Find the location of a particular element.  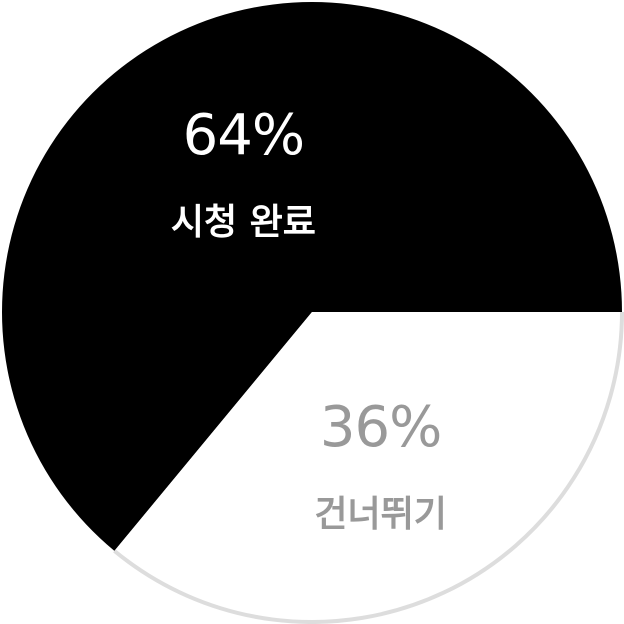

slice-2-value-label: 36% is located at coordinates (380, 427).